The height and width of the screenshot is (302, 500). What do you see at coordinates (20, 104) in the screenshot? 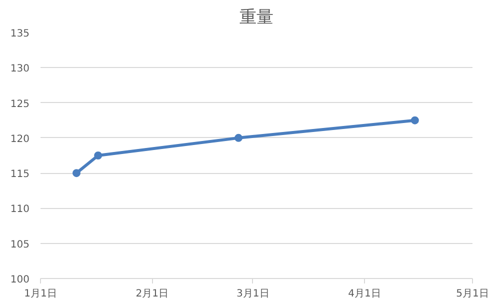
I see `y-tick-label: 125` at bounding box center [20, 104].